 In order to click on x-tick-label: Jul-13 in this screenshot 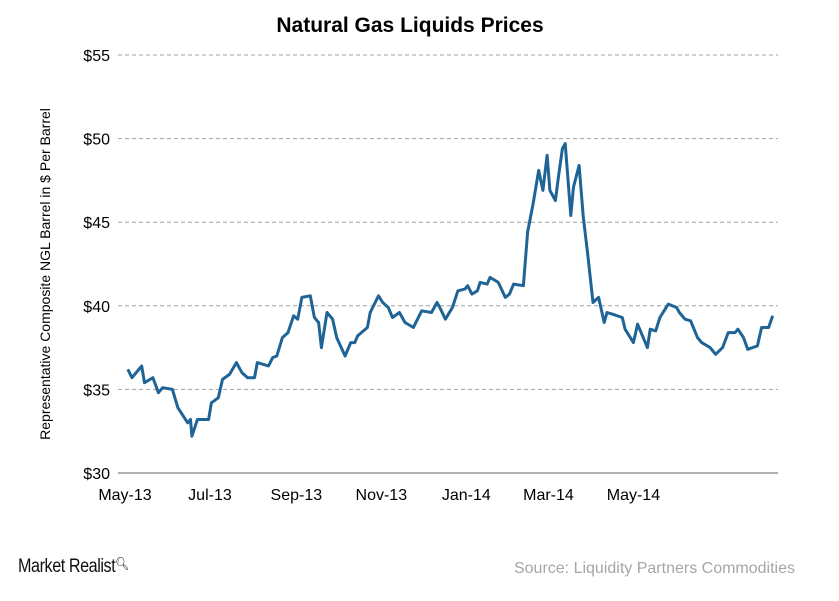, I will do `click(210, 495)`.